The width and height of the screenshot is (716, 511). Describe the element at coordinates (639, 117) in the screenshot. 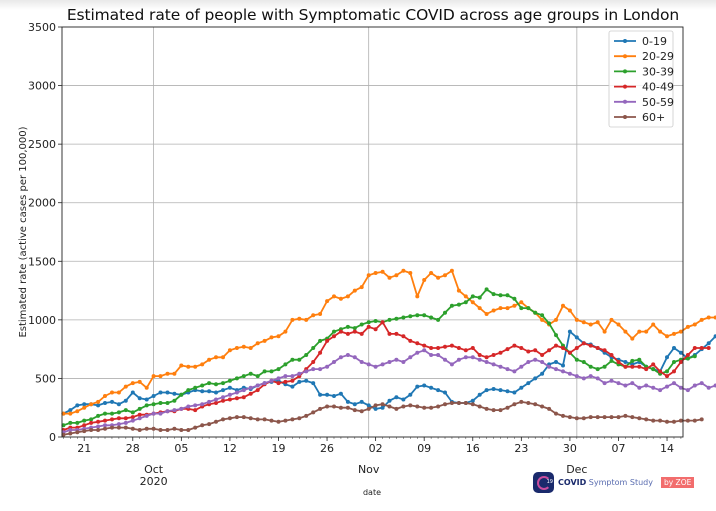

I see `legend-entry: 60+` at that location.